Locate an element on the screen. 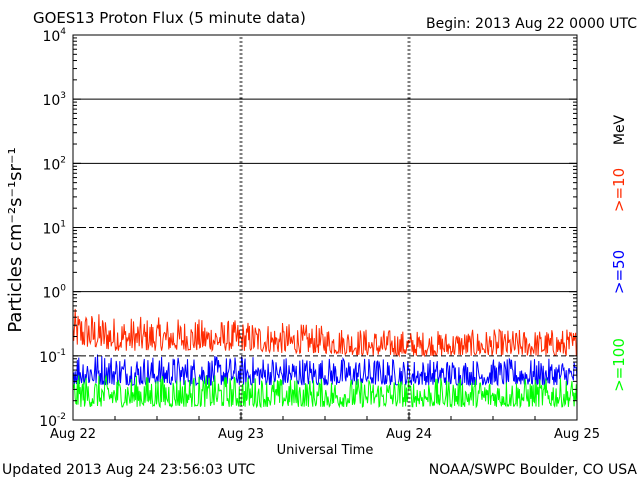  legend-entry: >=50 is located at coordinates (619, 272).